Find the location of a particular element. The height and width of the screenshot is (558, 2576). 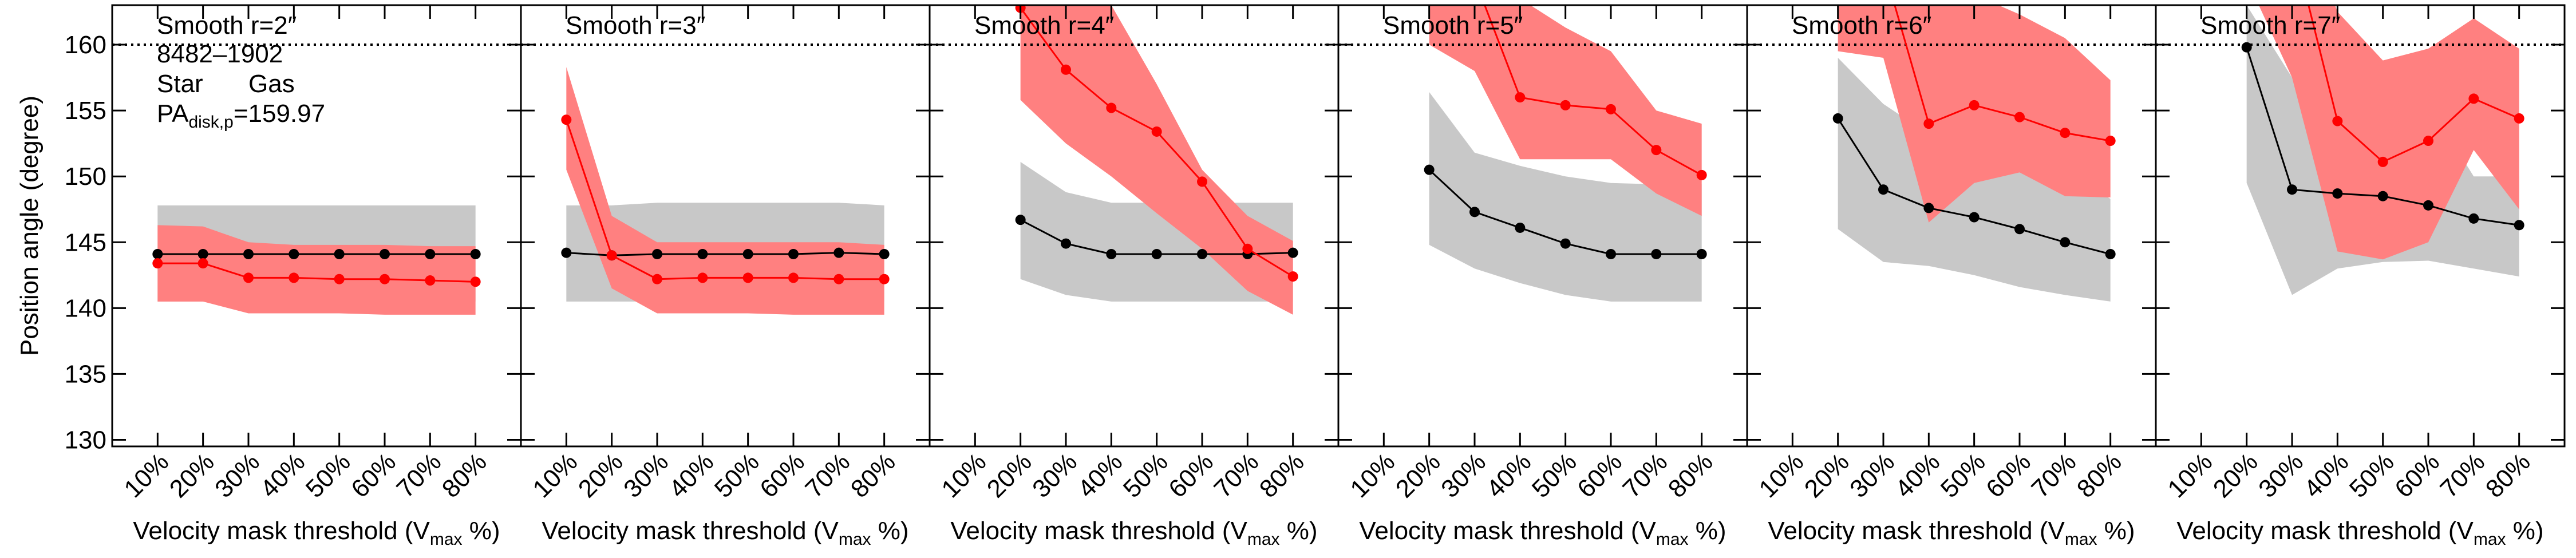

y-tick-label: 150 is located at coordinates (85, 177).